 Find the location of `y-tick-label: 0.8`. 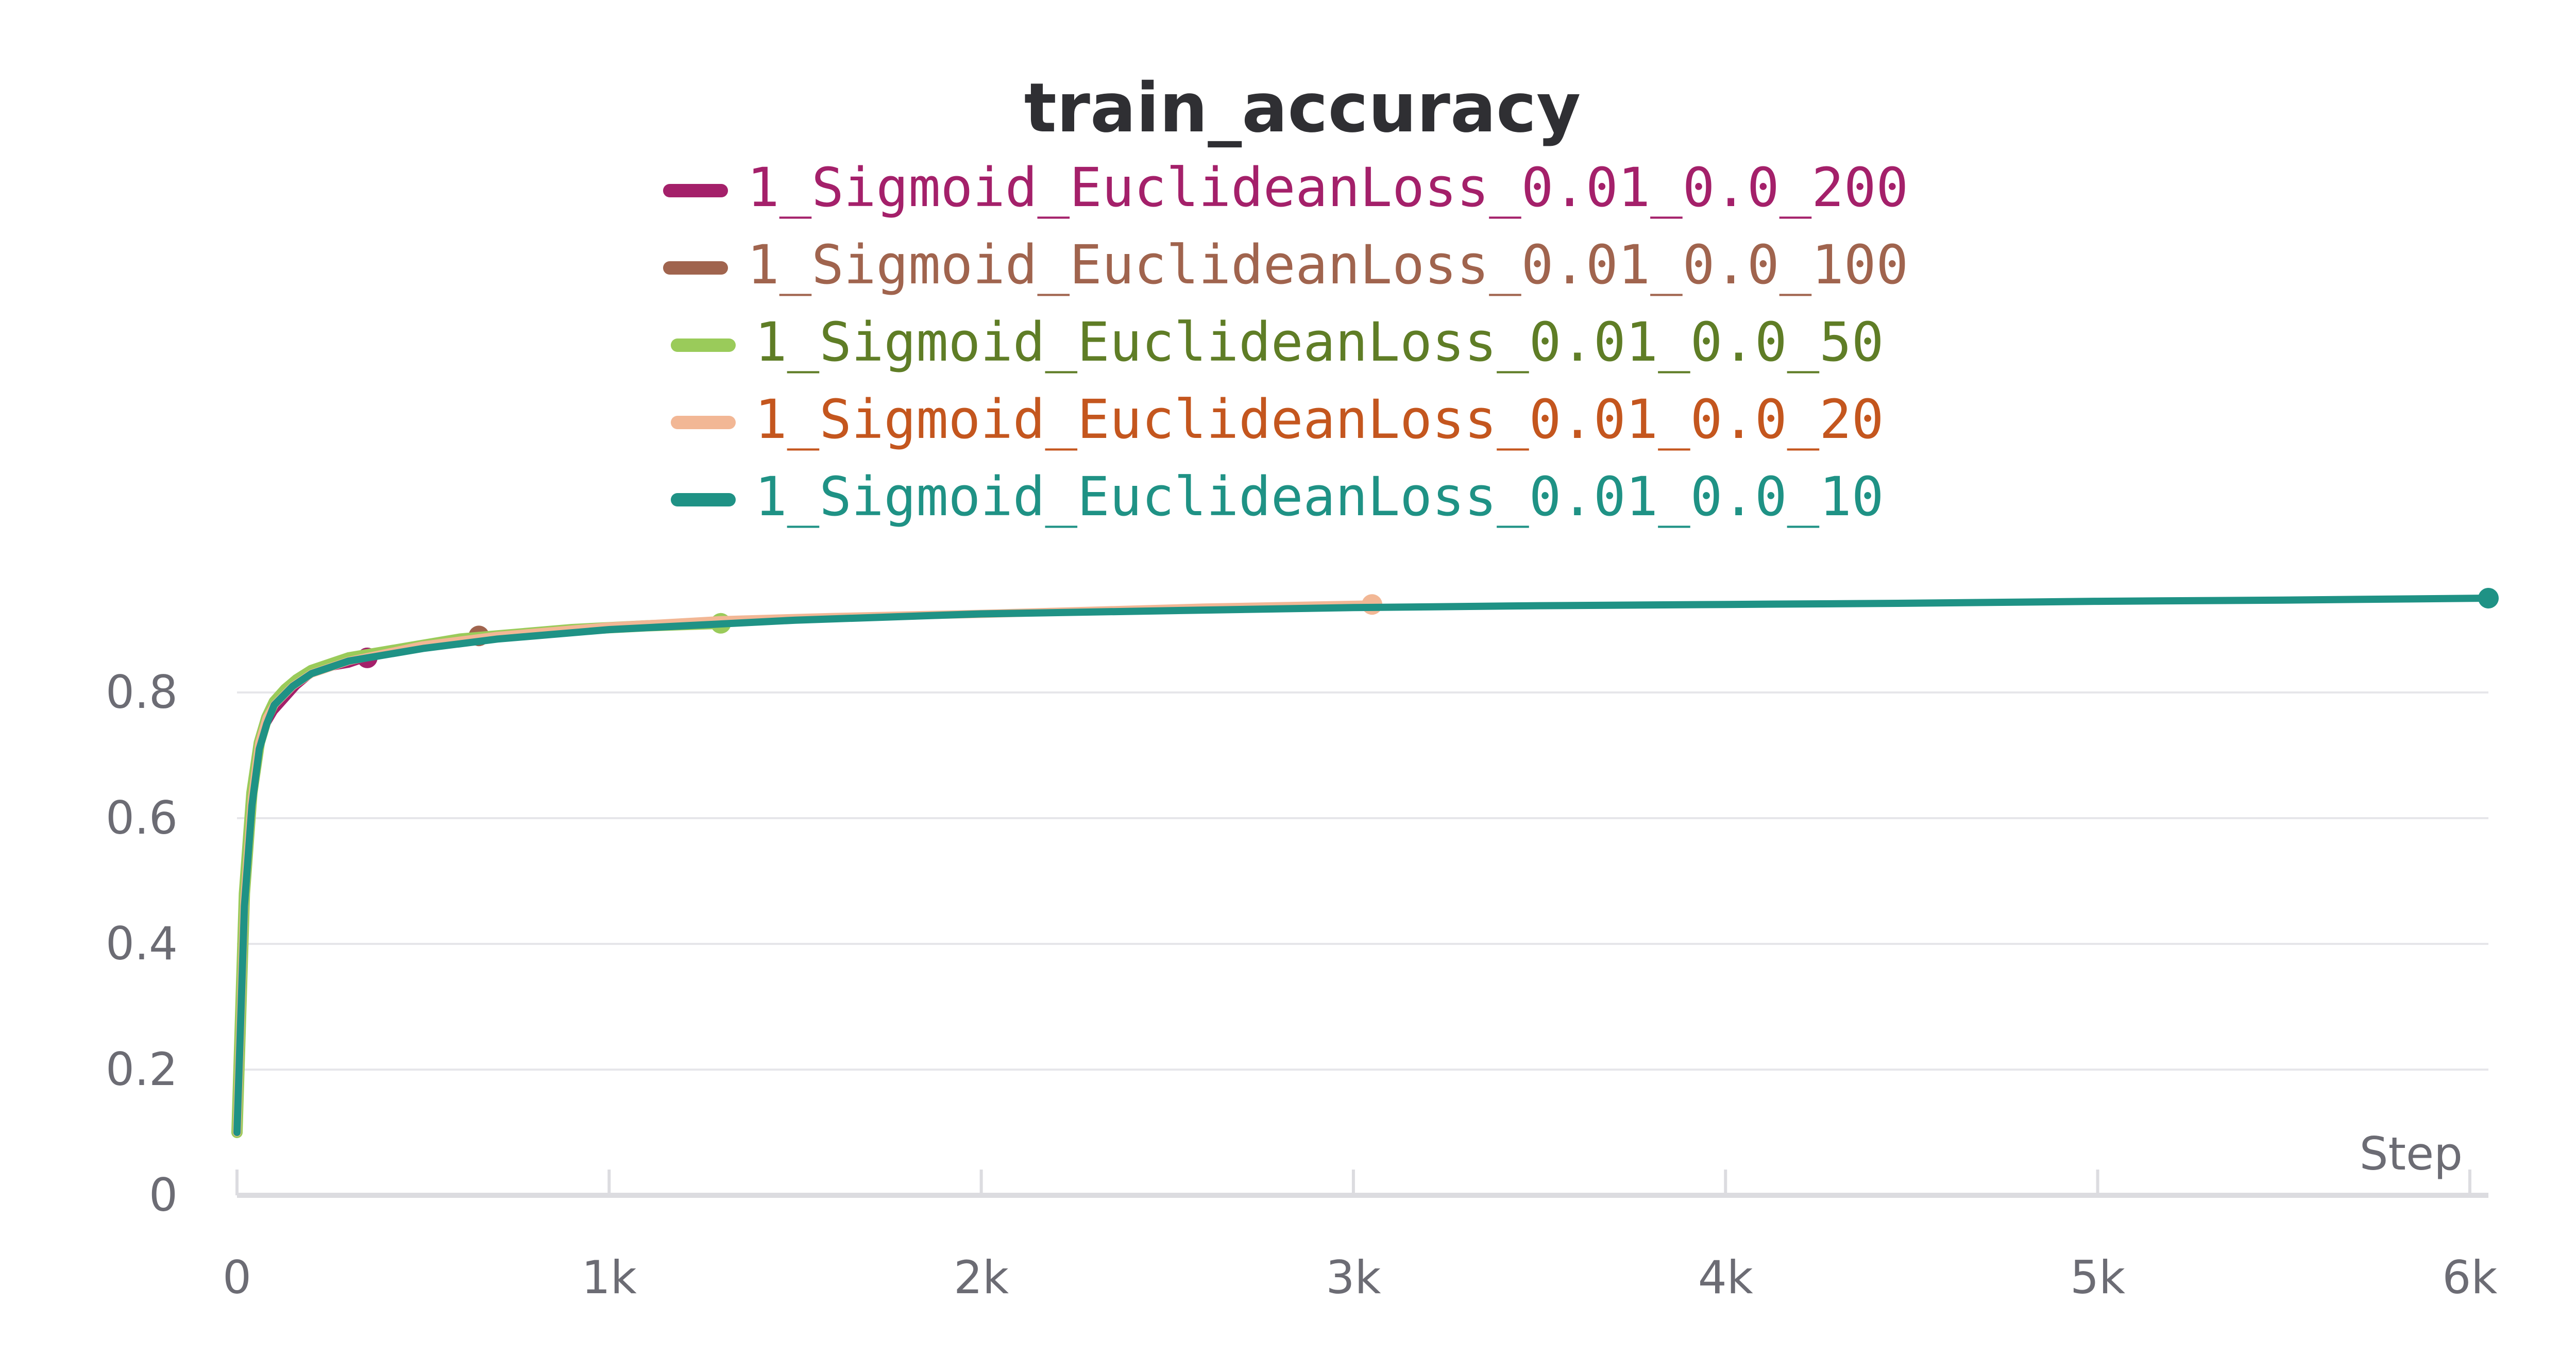

y-tick-label: 0.8 is located at coordinates (142, 693).